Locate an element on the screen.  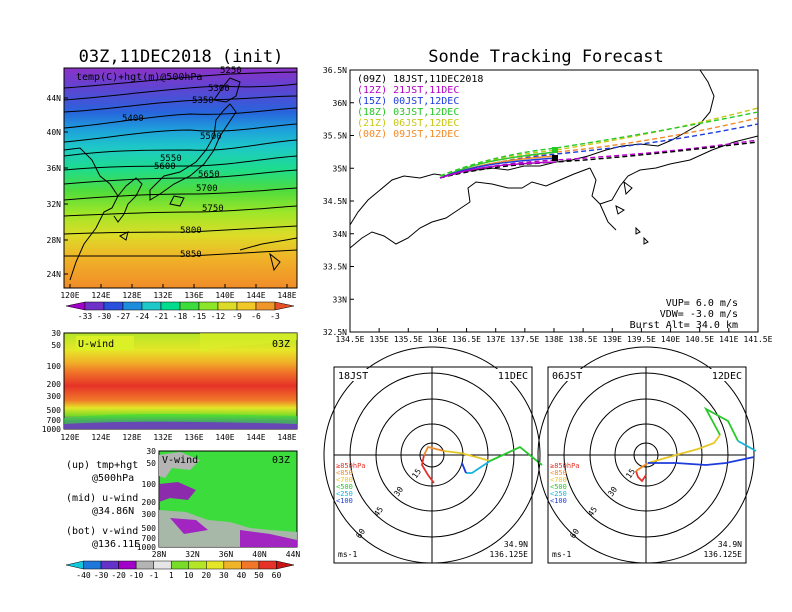
colorbar-label: -3 is located at coordinates (275, 316).